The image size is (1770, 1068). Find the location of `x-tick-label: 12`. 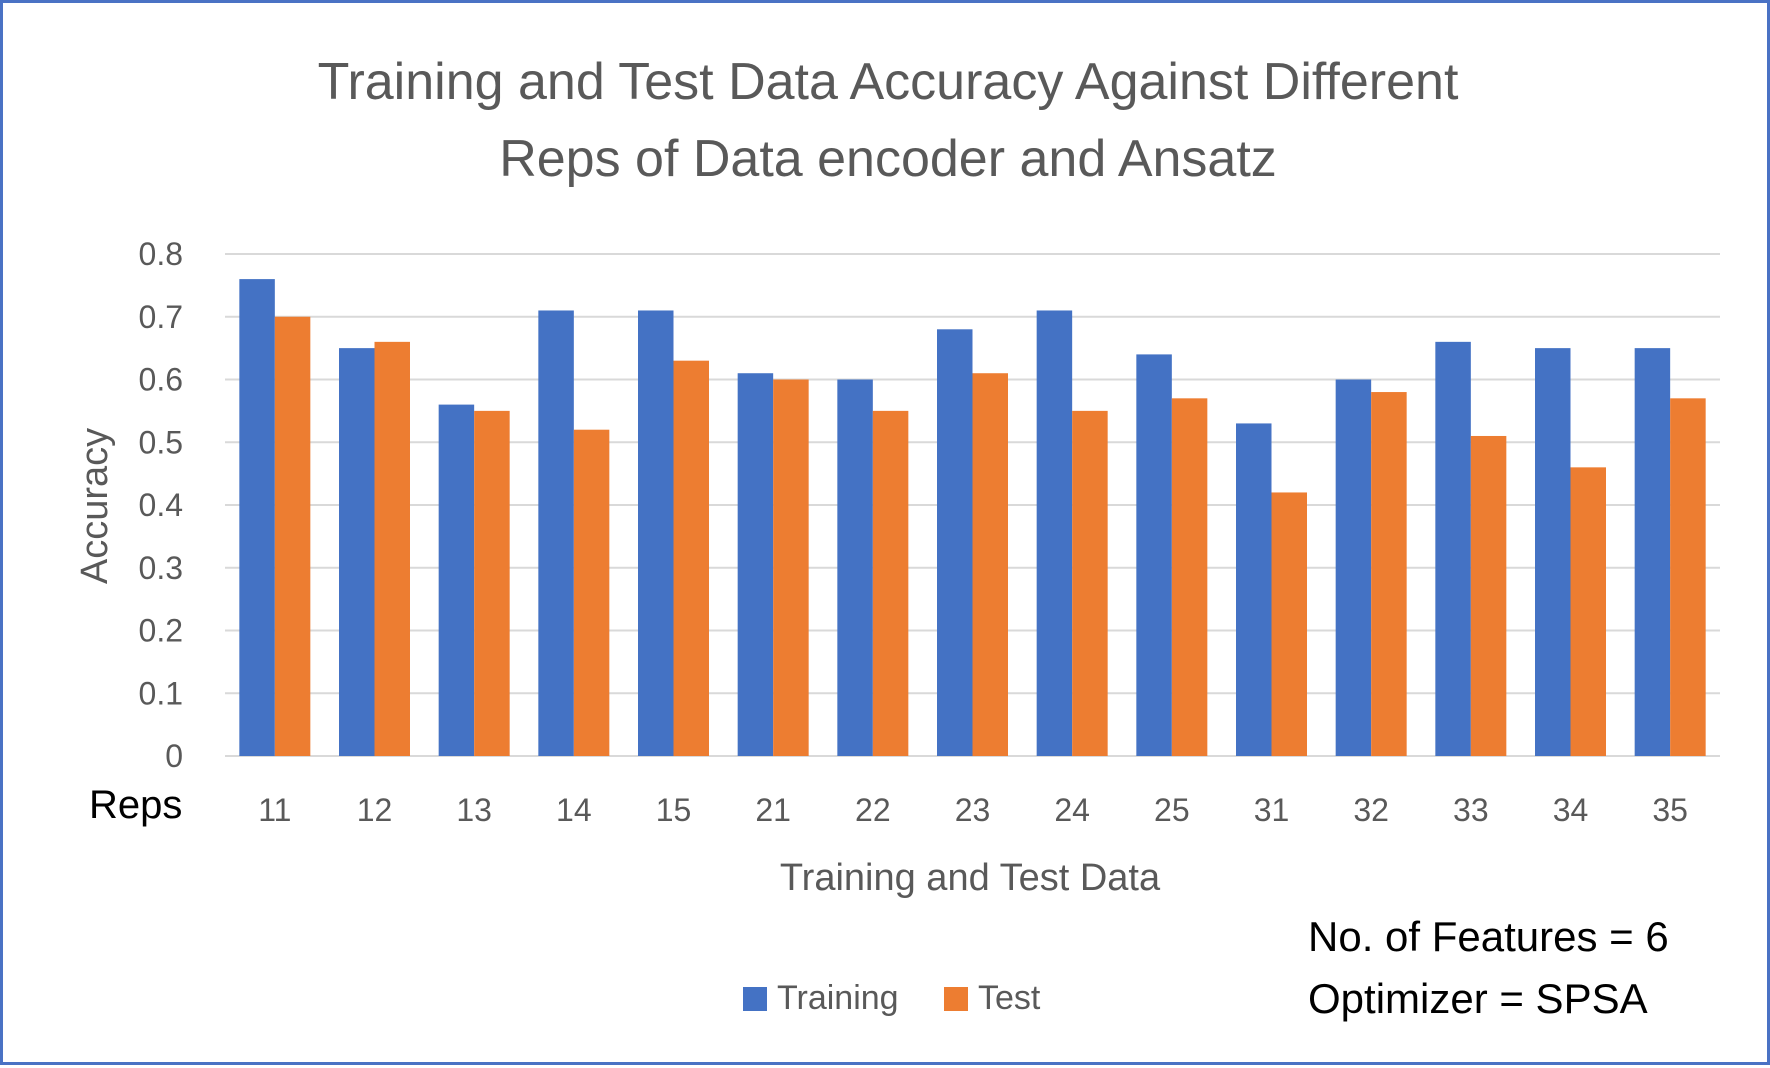

x-tick-label: 12 is located at coordinates (375, 810).